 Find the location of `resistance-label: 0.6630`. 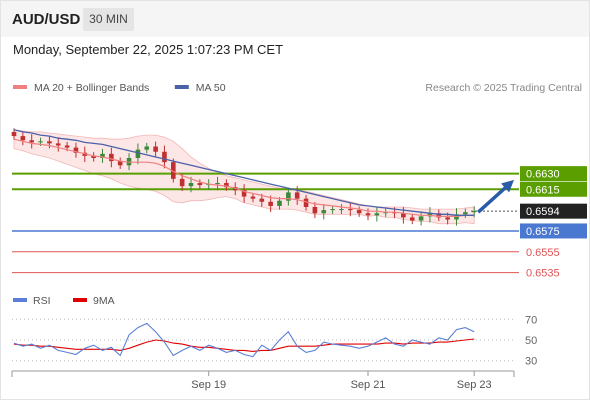

resistance-label: 0.6630 is located at coordinates (543, 175).